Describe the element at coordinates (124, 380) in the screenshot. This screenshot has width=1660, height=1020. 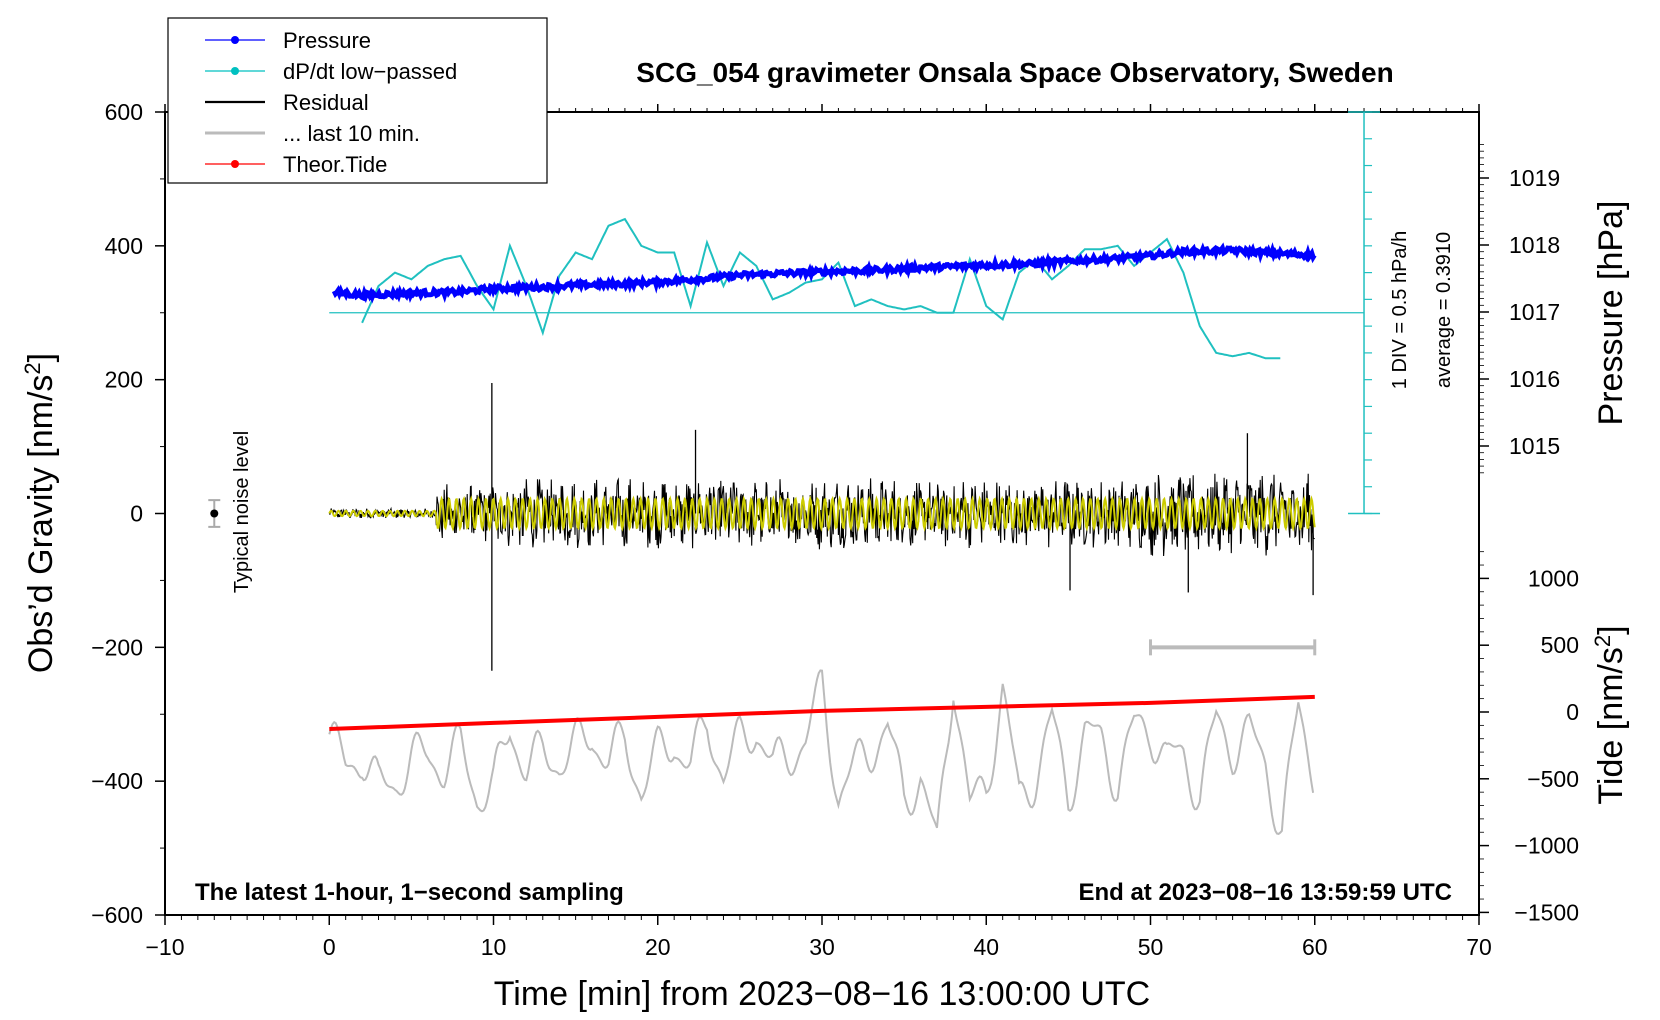
I see `y-tick-label: 200` at that location.